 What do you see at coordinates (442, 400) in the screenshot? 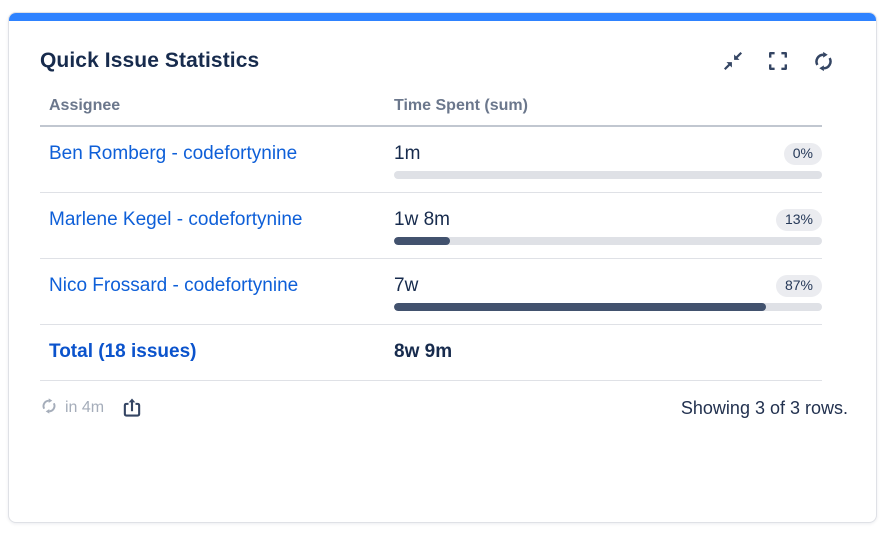
I see `widget-footer: in 4m Showing 3 of 3 rows.` at bounding box center [442, 400].